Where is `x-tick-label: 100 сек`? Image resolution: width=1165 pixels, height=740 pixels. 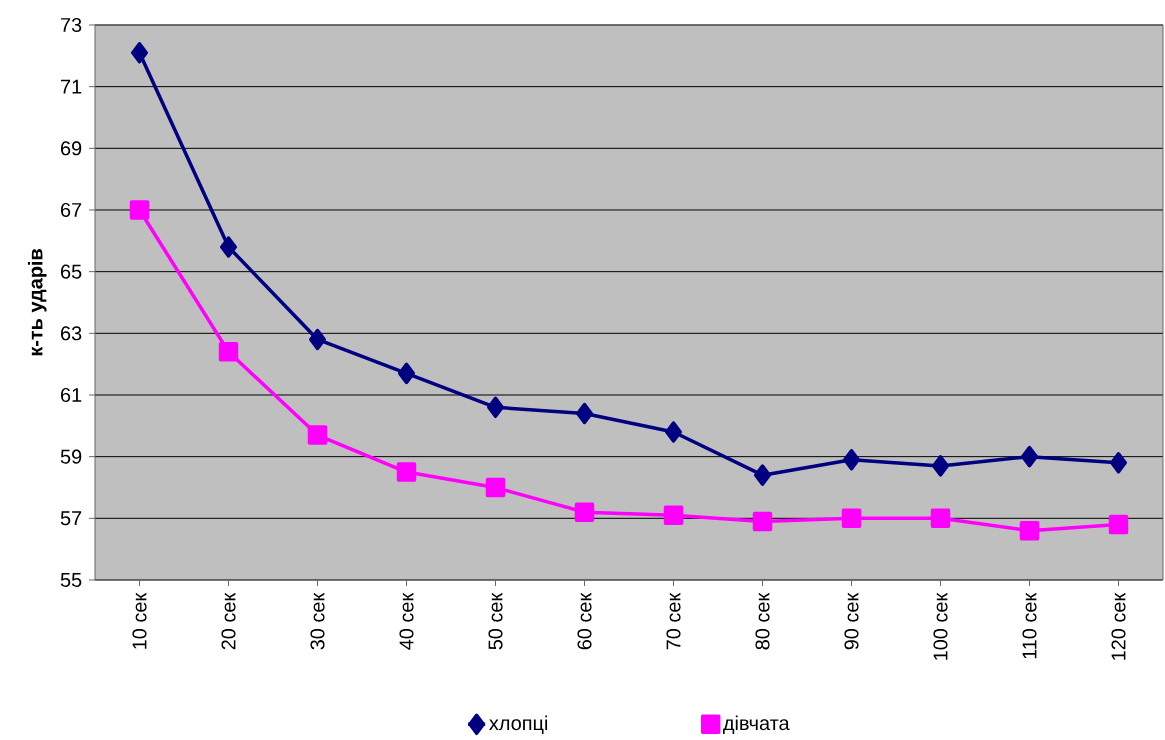
x-tick-label: 100 сек is located at coordinates (940, 626).